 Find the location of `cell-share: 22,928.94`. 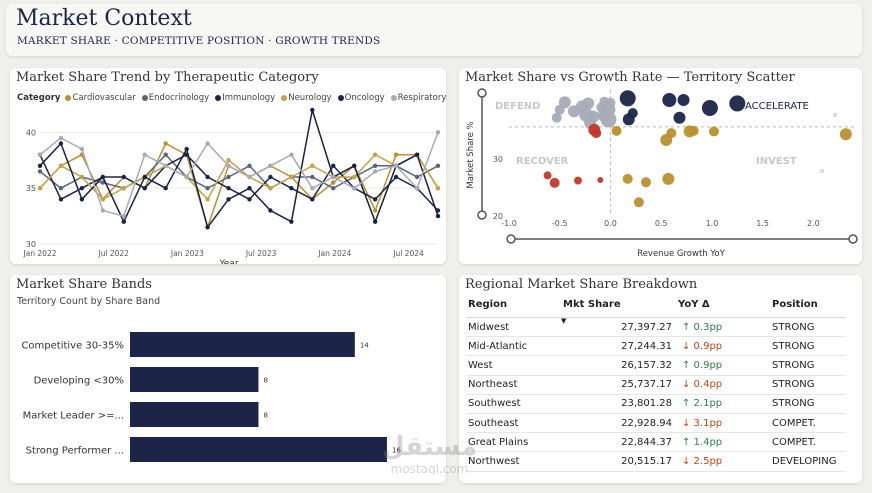

cell-share: 22,928.94 is located at coordinates (618, 423).